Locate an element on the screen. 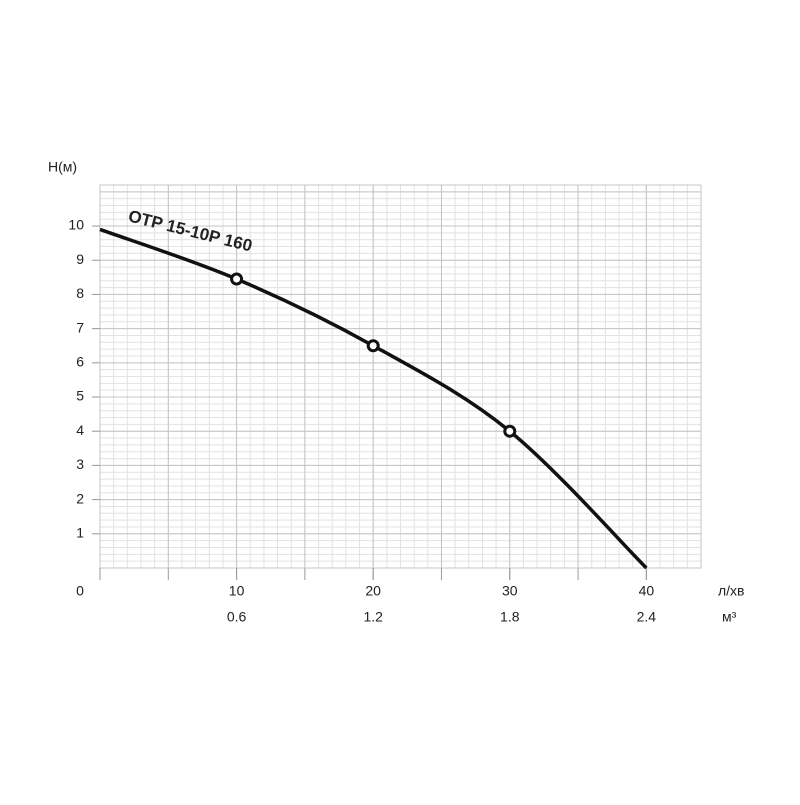  x-tick-label: 40 is located at coordinates (647, 591).